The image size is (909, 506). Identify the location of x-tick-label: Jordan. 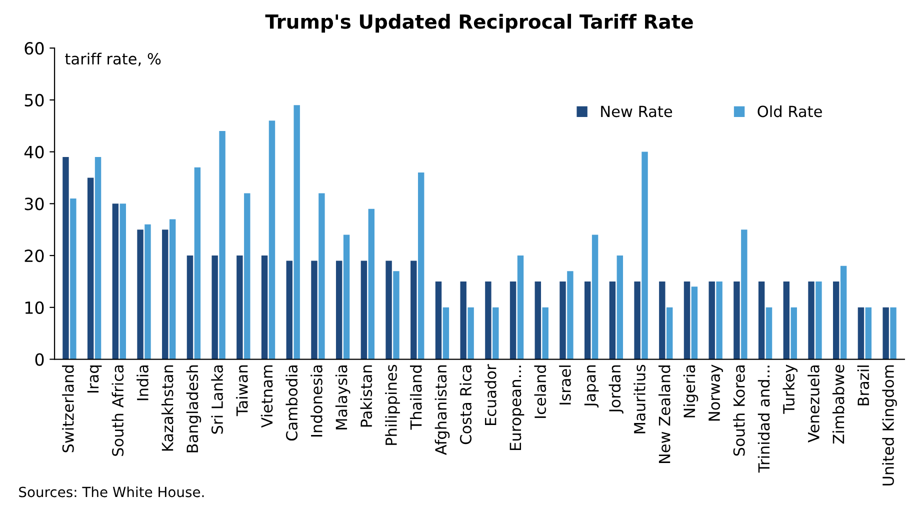
(616, 389).